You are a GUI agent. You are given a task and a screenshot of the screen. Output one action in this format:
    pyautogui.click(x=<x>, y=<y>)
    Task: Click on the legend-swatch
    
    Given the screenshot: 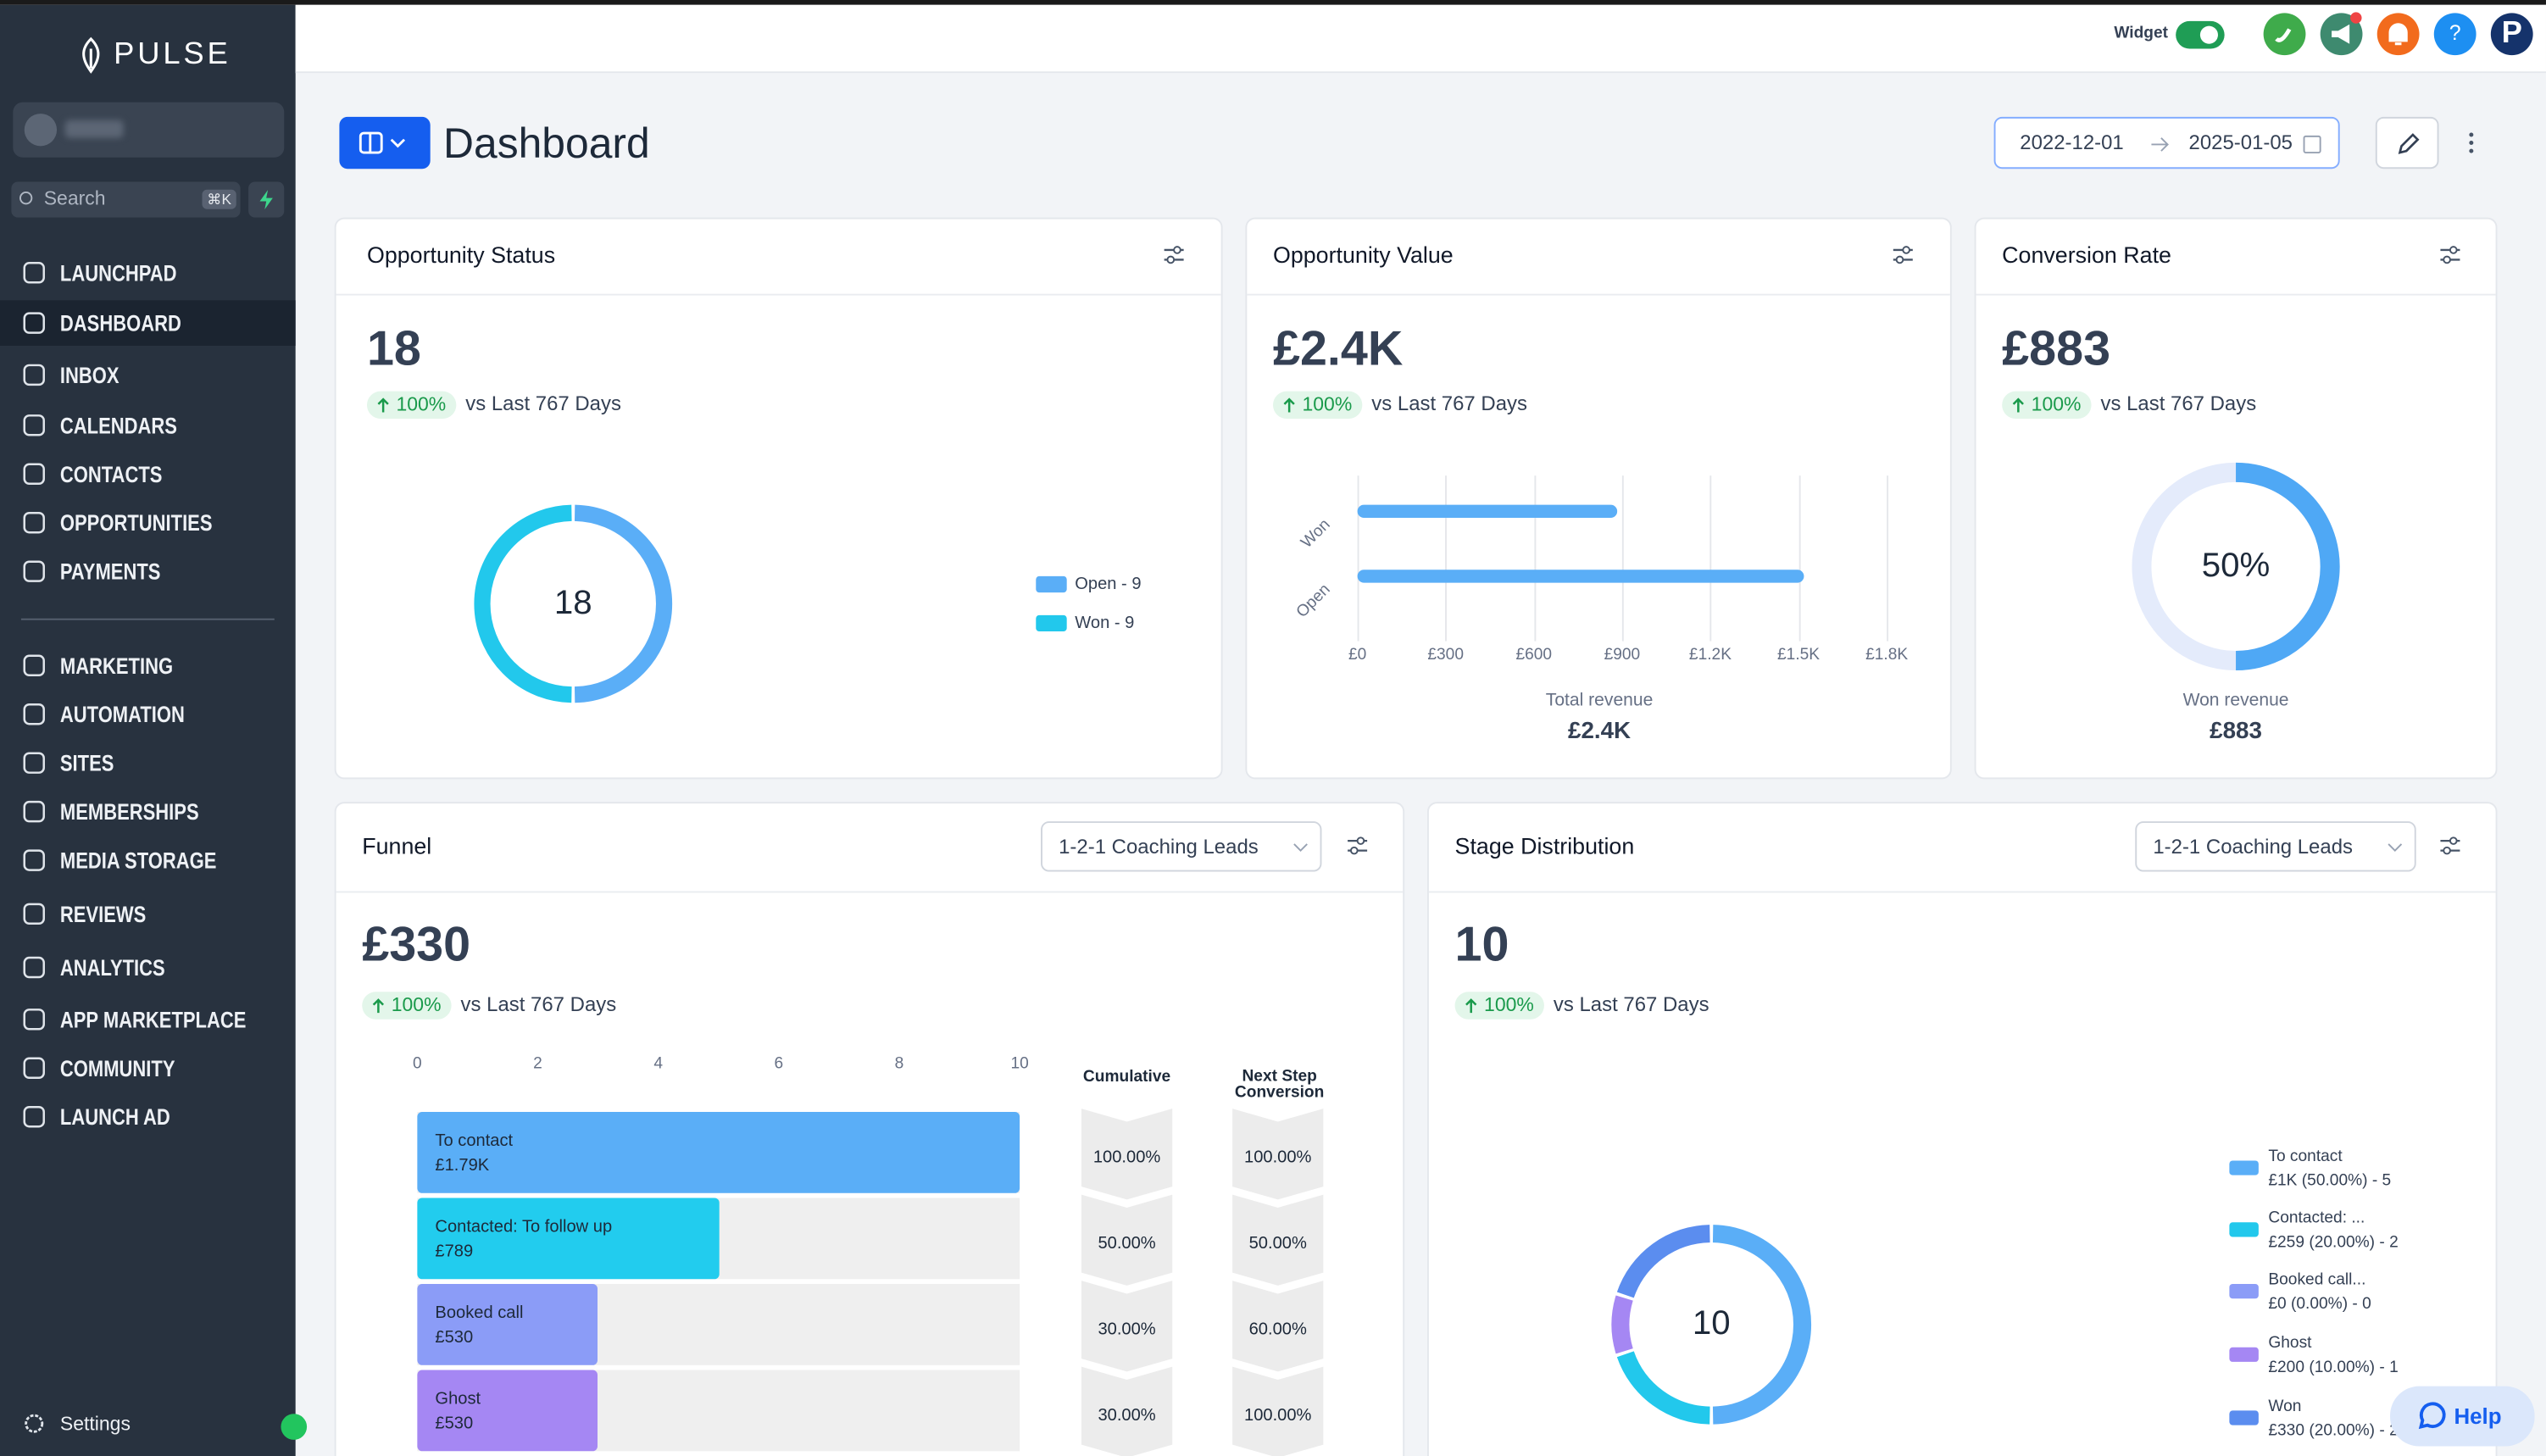 What is the action you would take?
    pyautogui.click(x=1052, y=623)
    